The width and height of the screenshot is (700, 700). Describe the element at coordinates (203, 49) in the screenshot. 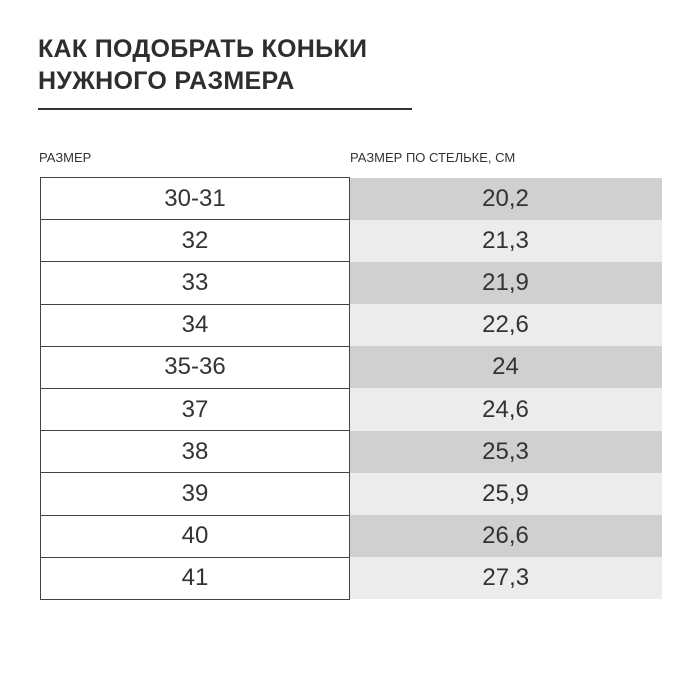

I see `title-line-1: КАК ПОДОБРАТЬ КОНЬКИ` at that location.